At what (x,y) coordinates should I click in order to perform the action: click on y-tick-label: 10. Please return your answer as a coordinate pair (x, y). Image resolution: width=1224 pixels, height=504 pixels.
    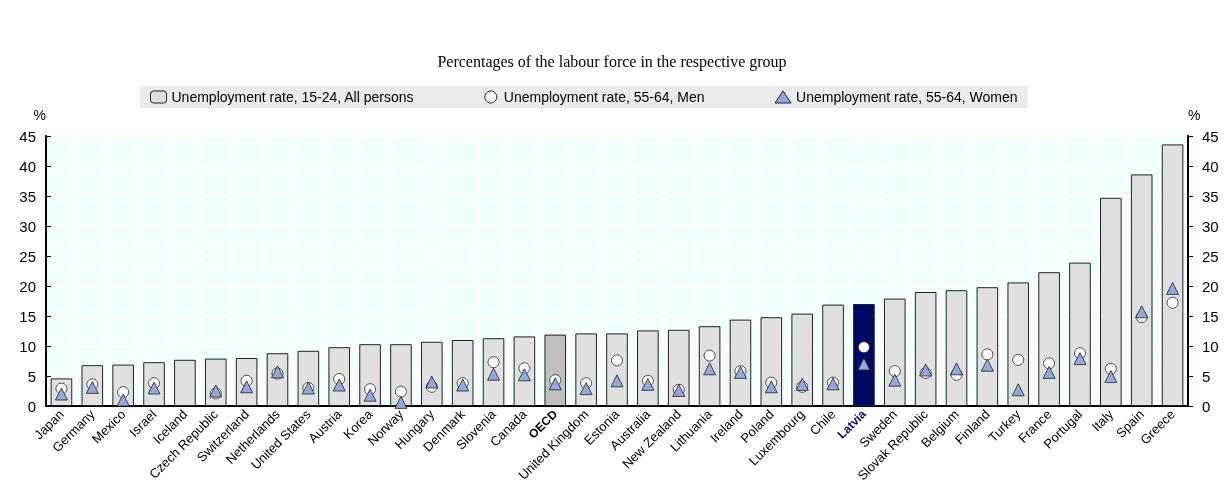
    Looking at the image, I should click on (27, 346).